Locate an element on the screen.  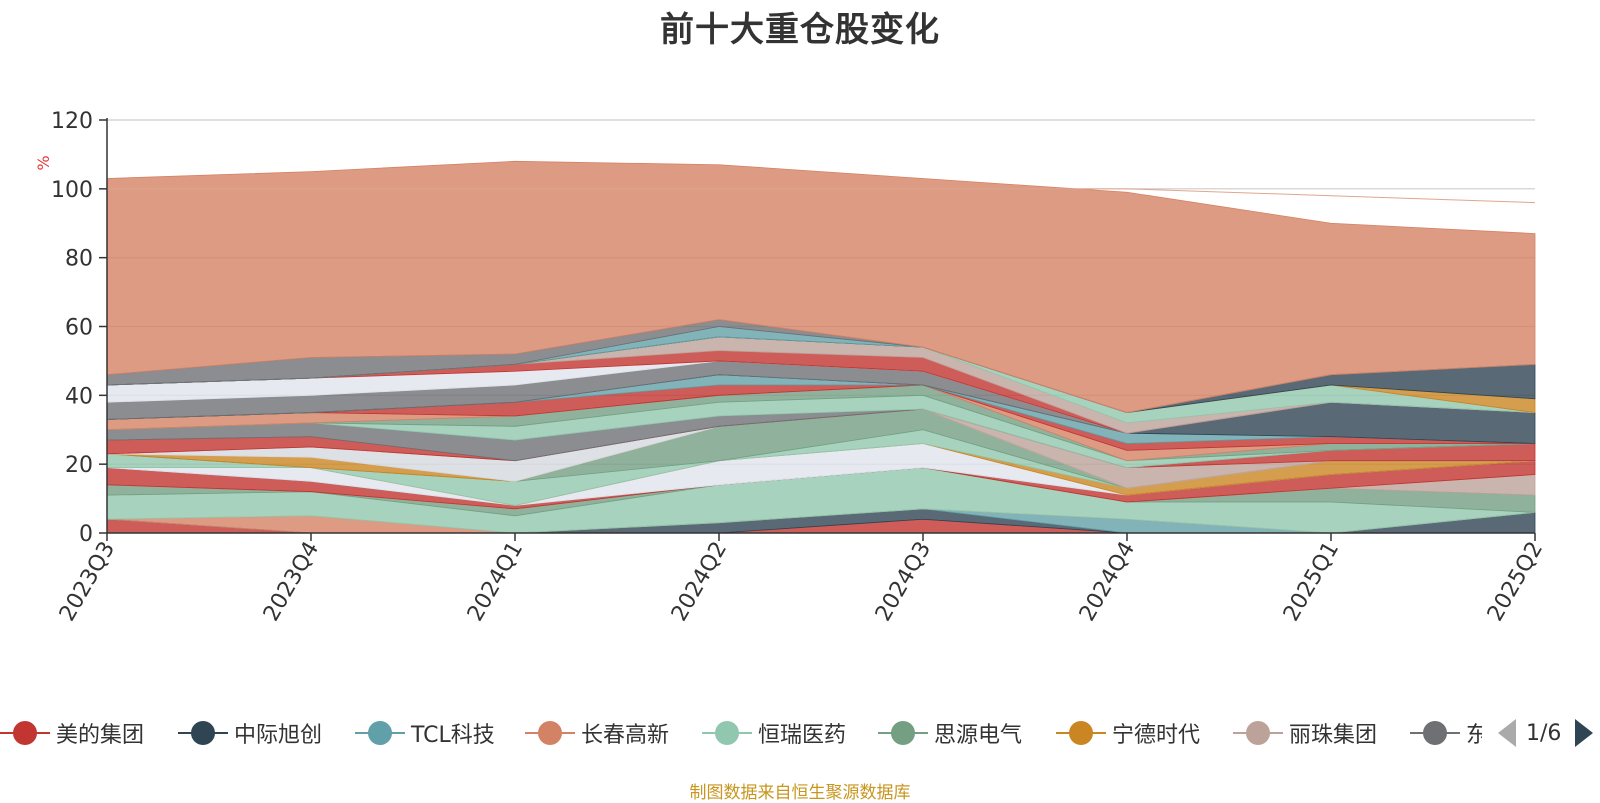
legend-label: TCL科技 is located at coordinates (453, 735).